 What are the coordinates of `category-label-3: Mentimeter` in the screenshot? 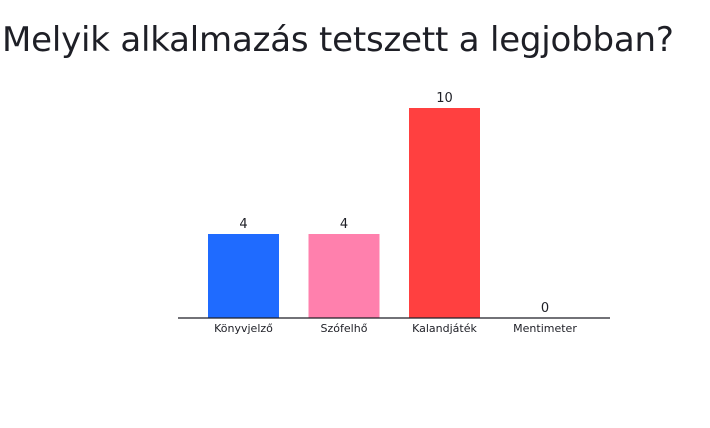 It's located at (545, 328).